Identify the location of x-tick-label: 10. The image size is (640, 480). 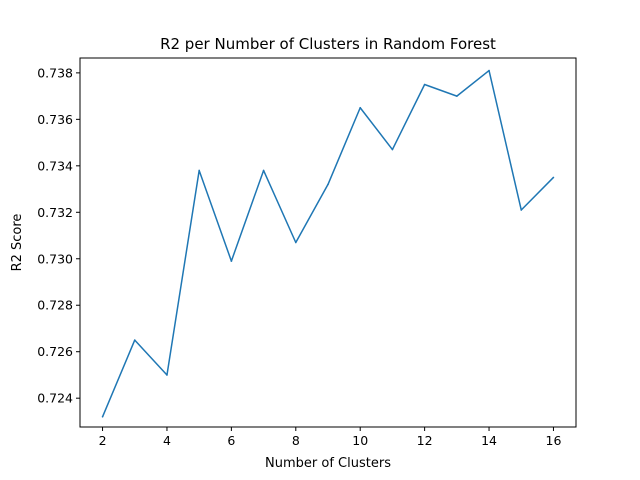
(360, 440).